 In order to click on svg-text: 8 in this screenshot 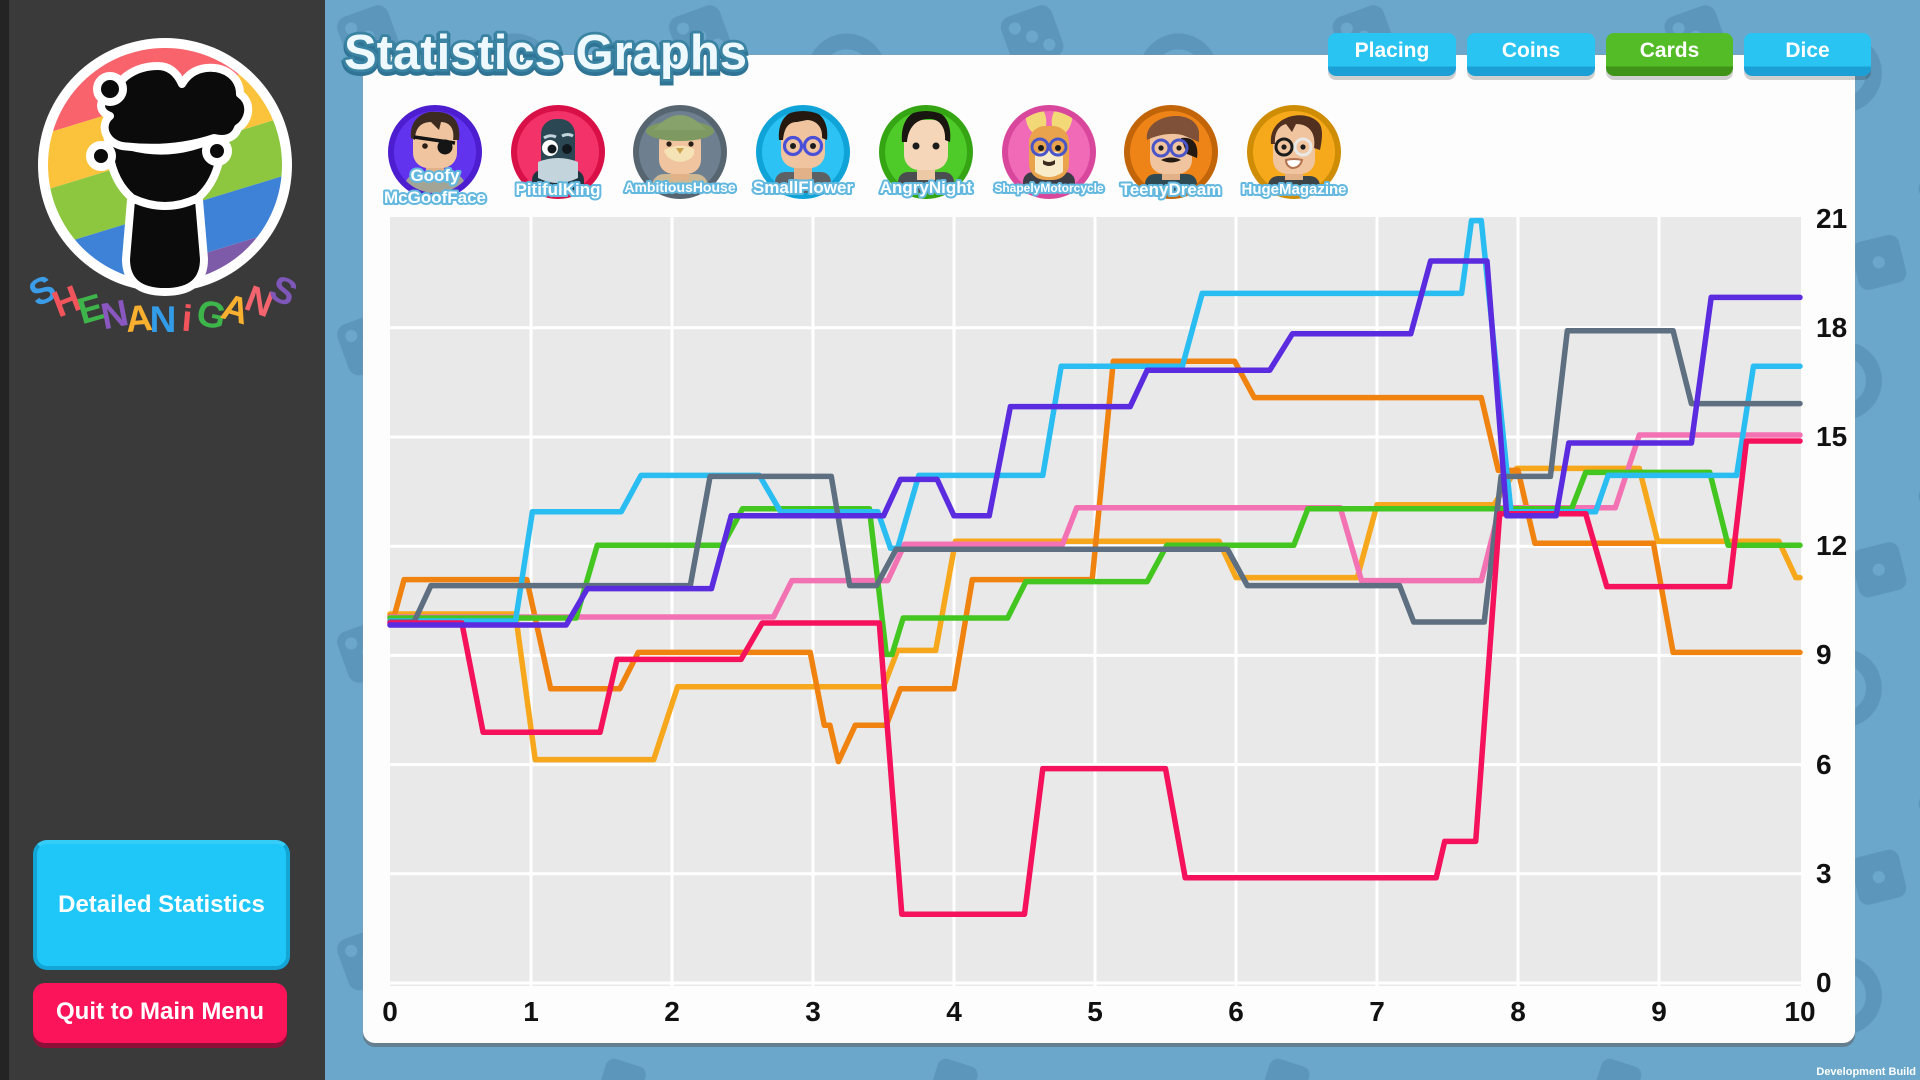, I will do `click(1518, 1011)`.